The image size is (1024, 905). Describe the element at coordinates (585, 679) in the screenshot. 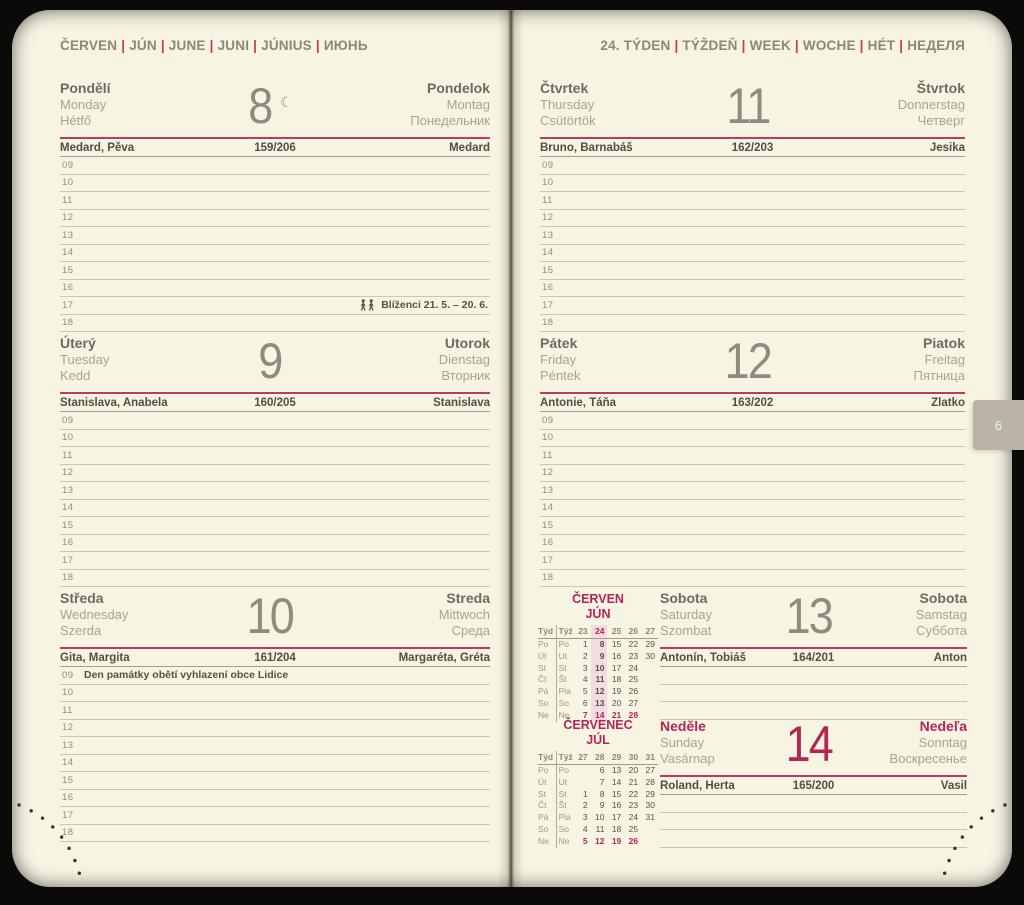

I see `calendar-cell: 4` at that location.